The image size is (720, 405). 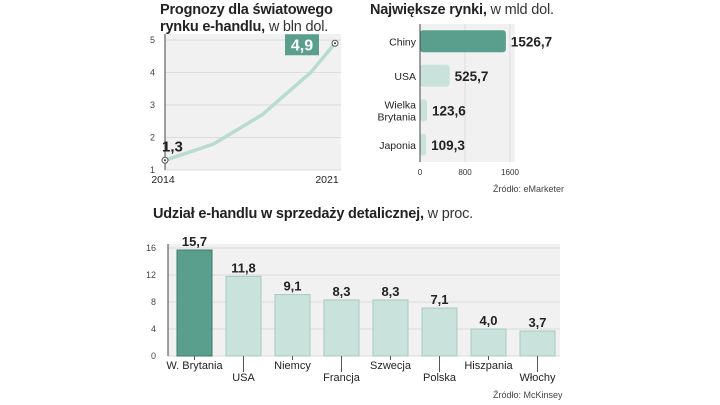 I want to click on vbar-source: Źródło: McKinsey, so click(x=528, y=395).